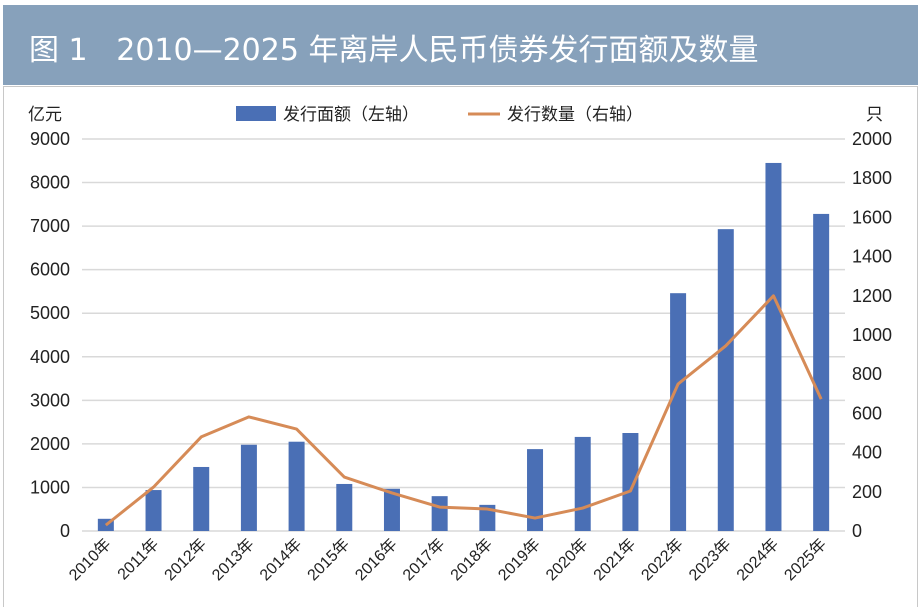  Describe the element at coordinates (872, 217) in the screenshot. I see `right-tick-label: 1600` at that location.